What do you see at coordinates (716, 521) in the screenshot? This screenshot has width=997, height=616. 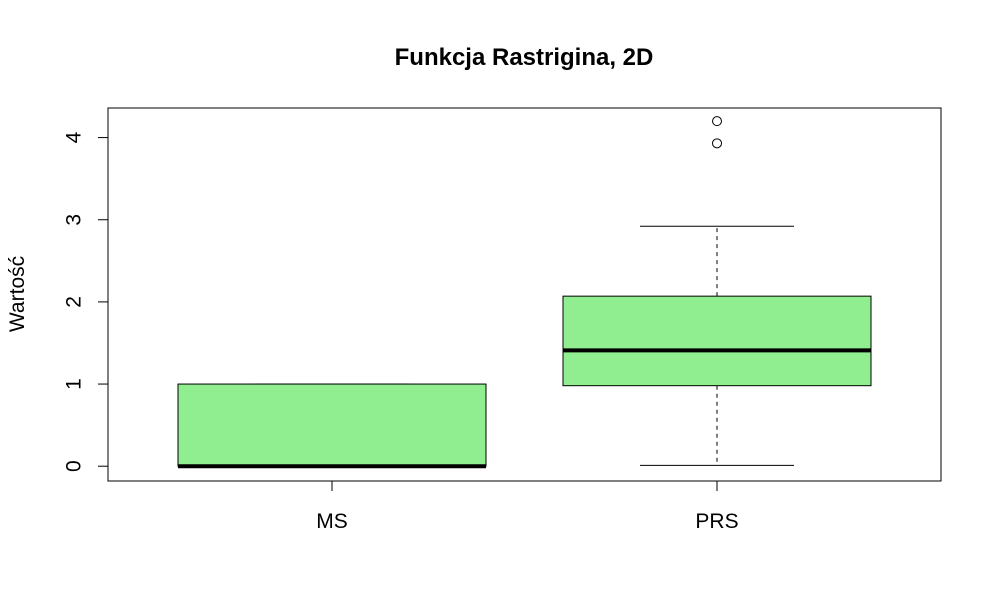 I see `x-tick-label: PRS` at bounding box center [716, 521].